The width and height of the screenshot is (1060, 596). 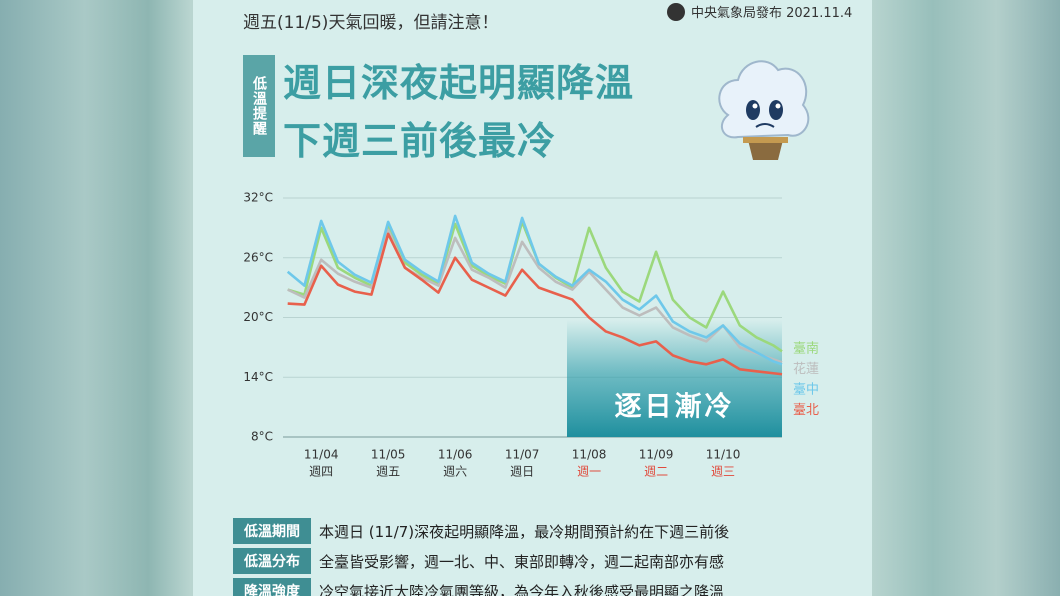 I want to click on x-sublabel: 週六, so click(x=455, y=472).